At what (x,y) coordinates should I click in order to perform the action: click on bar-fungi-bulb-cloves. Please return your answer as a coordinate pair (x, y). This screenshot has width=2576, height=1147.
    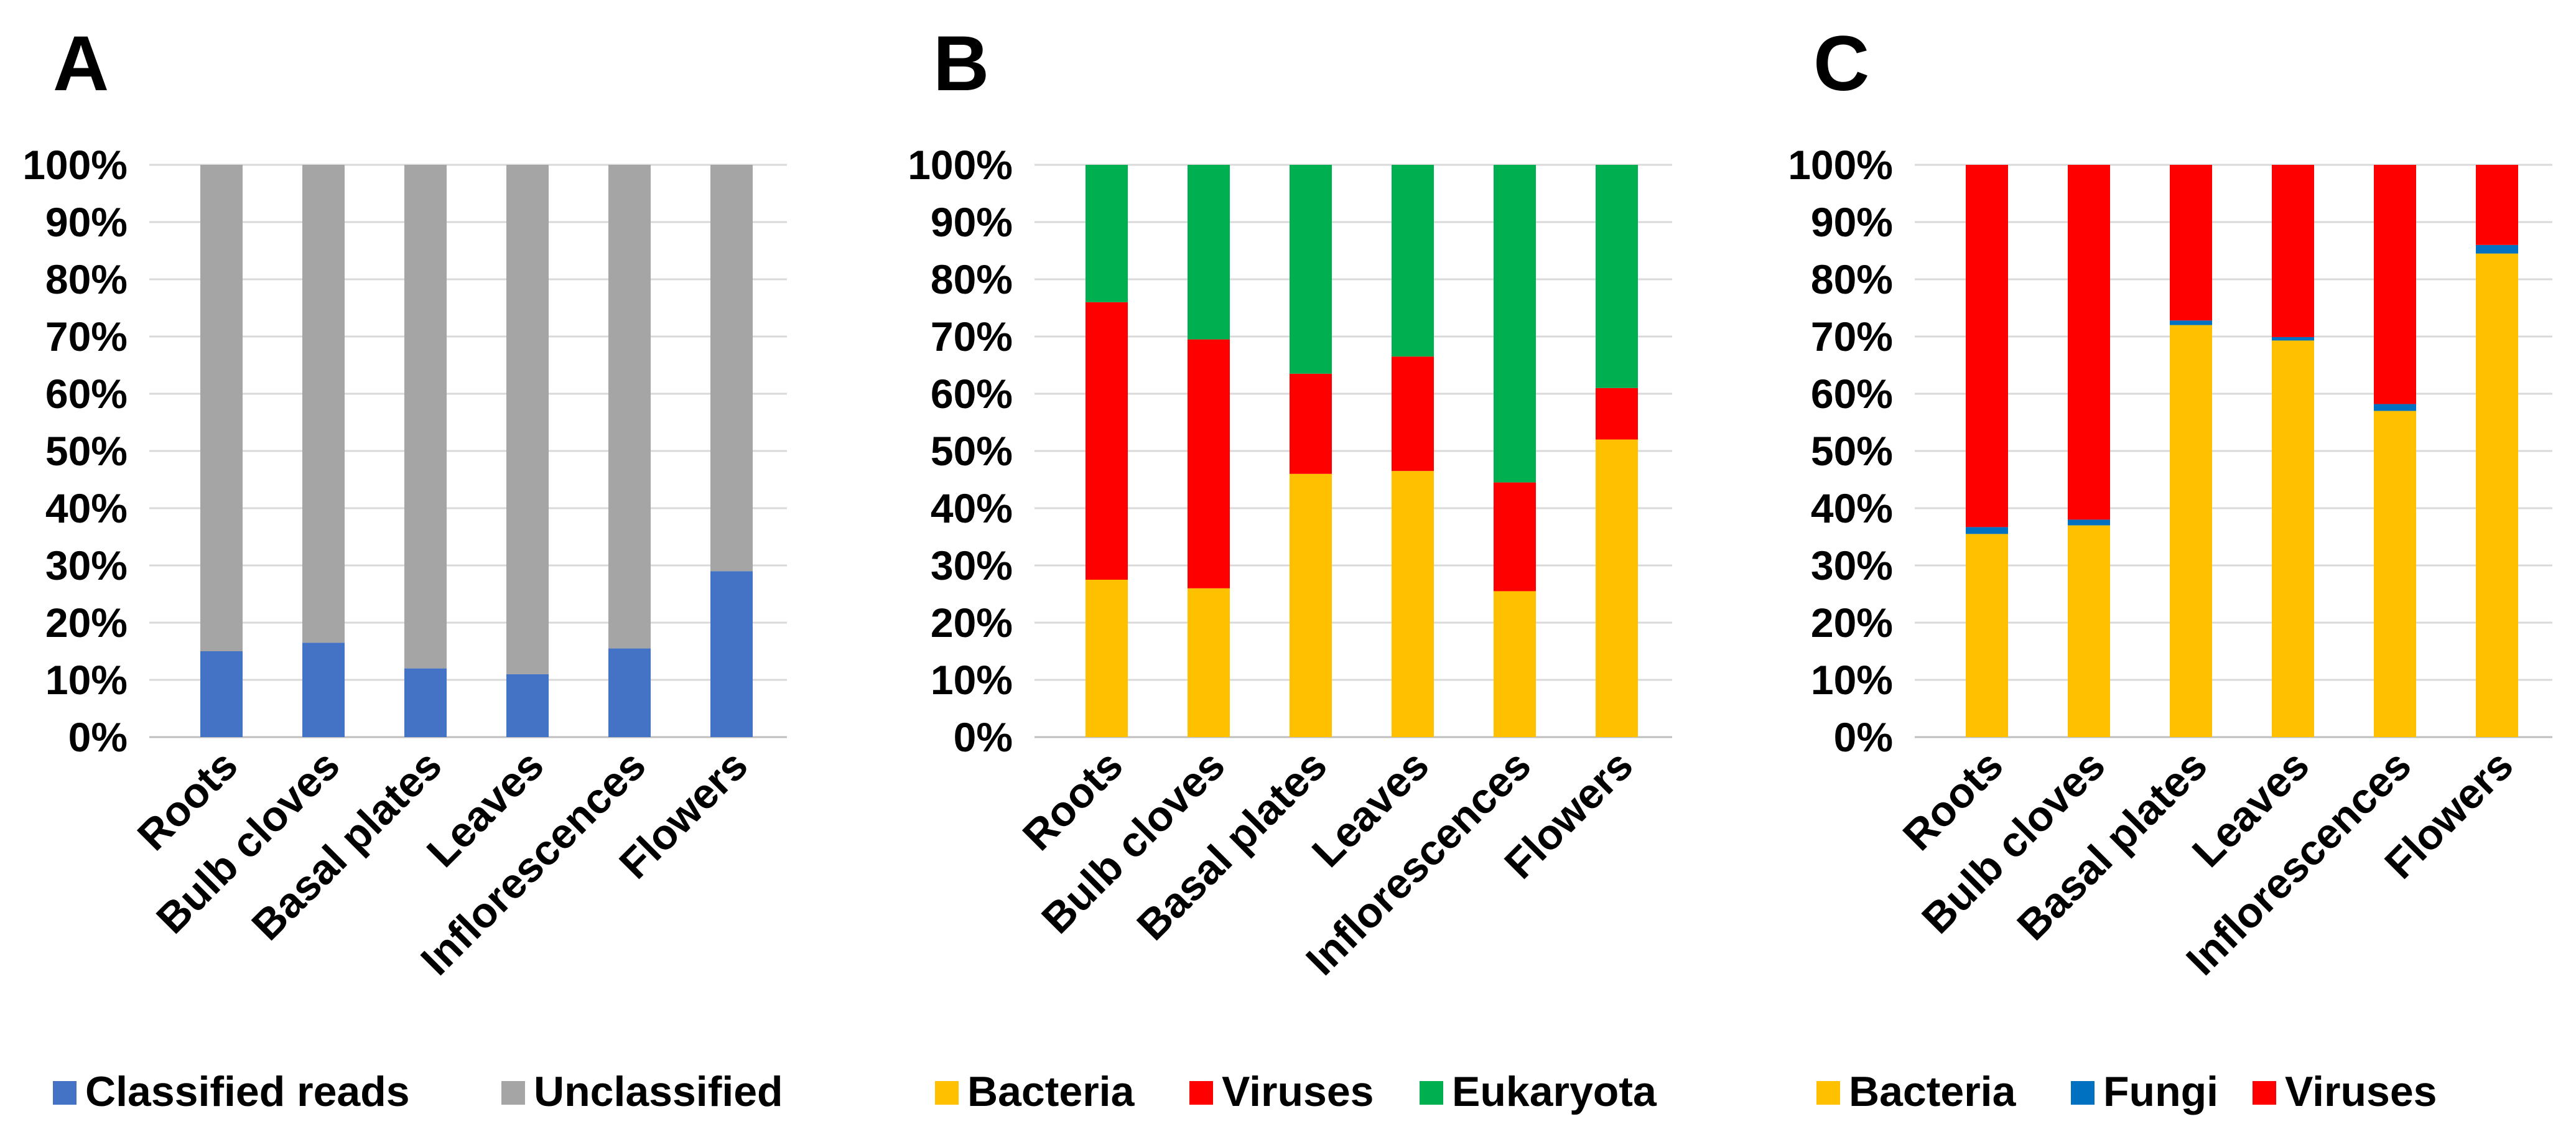
    Looking at the image, I should click on (2089, 523).